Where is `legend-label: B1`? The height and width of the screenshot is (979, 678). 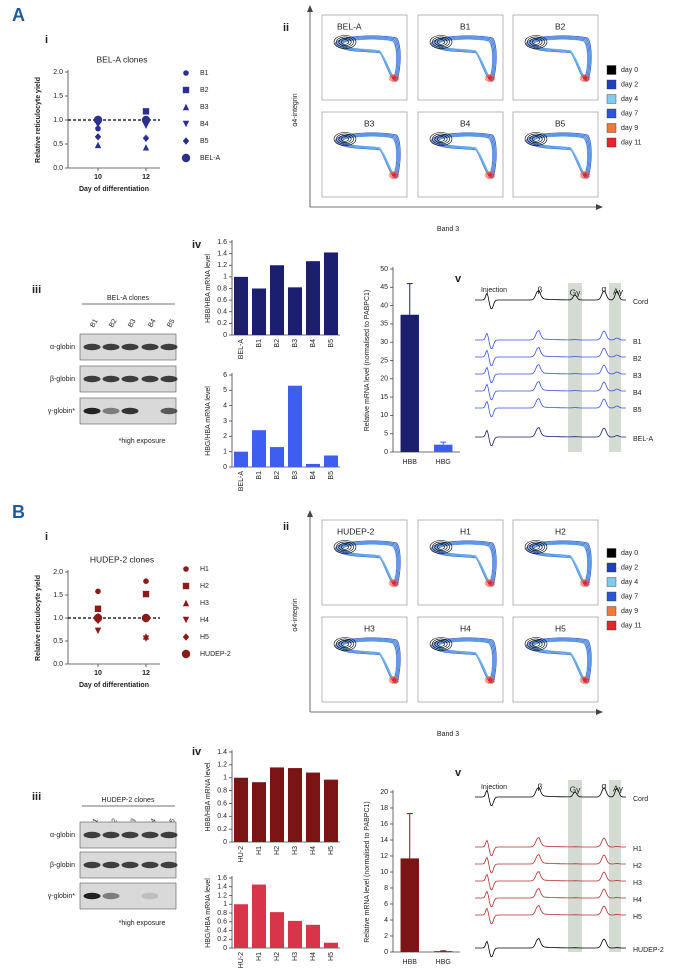
legend-label: B1 is located at coordinates (204, 73).